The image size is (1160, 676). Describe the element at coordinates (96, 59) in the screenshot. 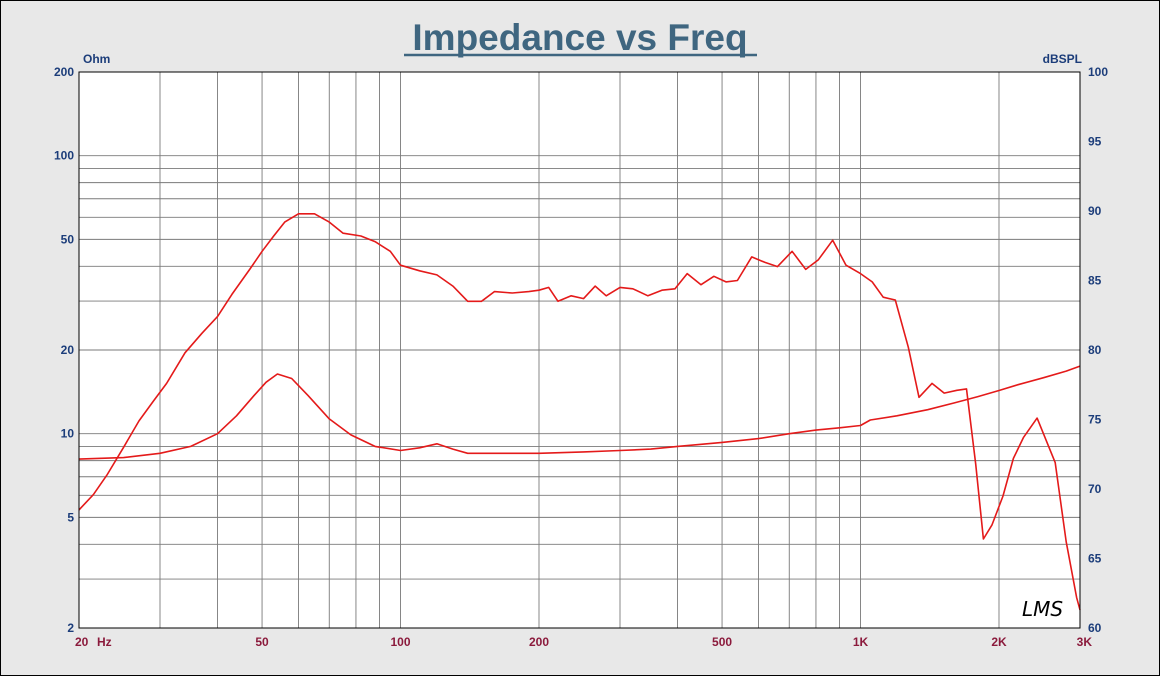

I see `left-axis-unit: Ohm` at that location.